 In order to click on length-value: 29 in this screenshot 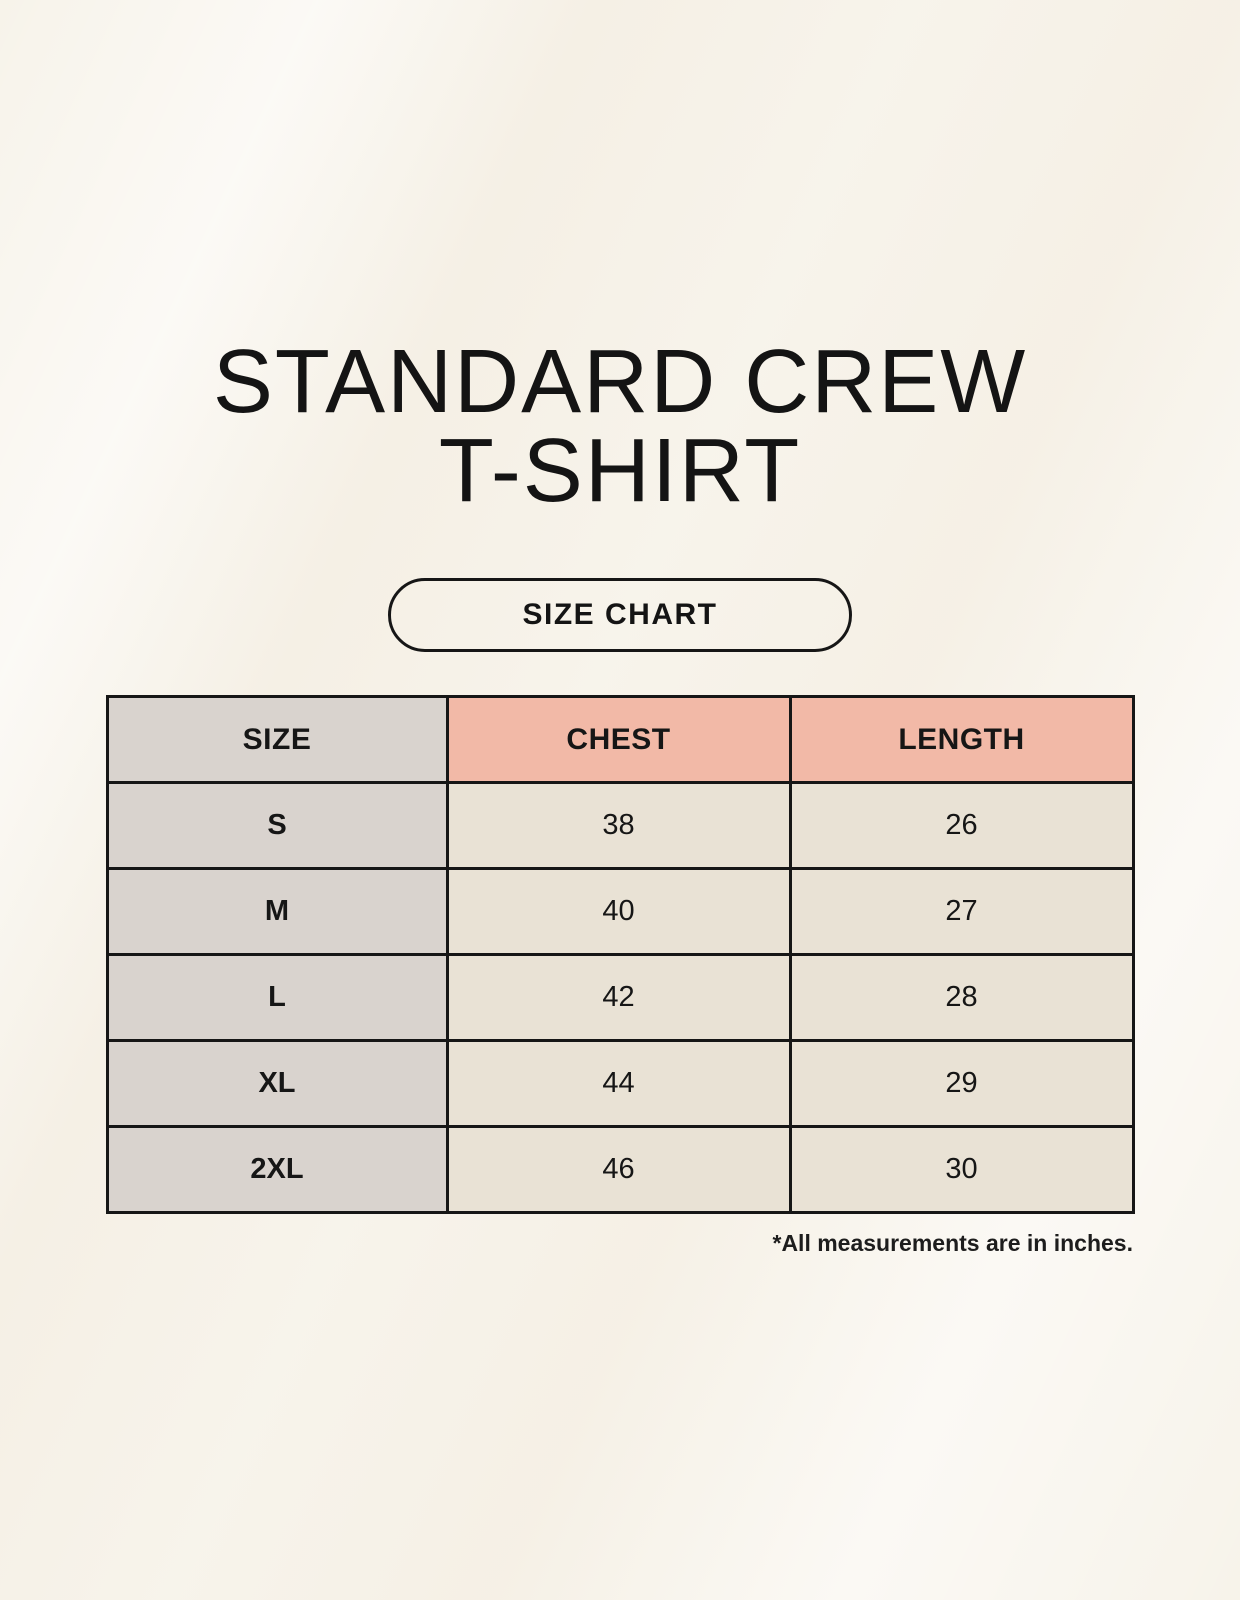, I will do `click(961, 1084)`.